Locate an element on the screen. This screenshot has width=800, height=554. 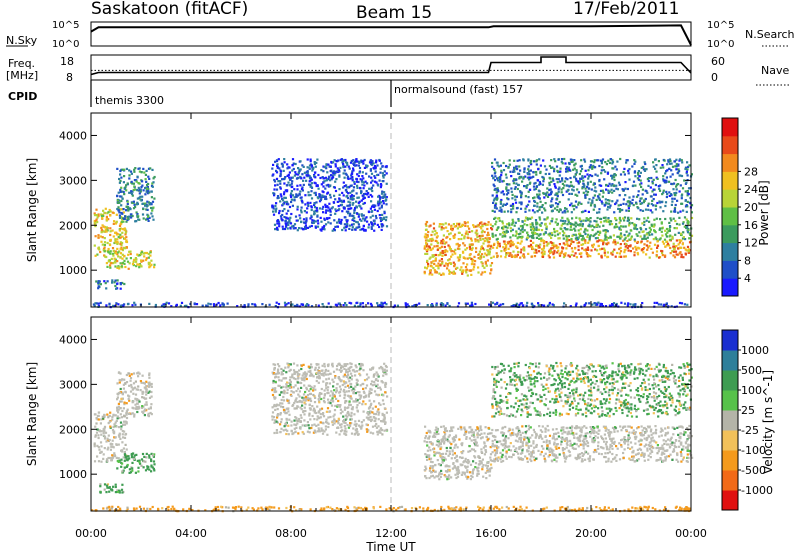
echo-cell-r2 is located at coordinates (112, 490).